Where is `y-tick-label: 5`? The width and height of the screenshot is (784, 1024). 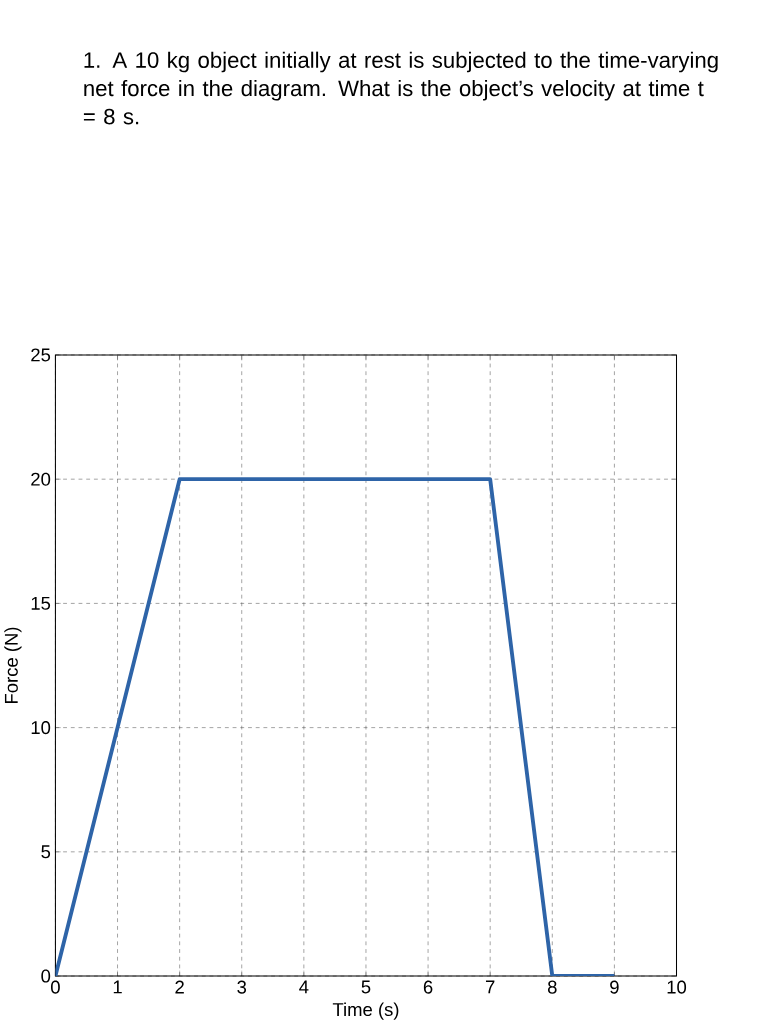
y-tick-label: 5 is located at coordinates (46, 852).